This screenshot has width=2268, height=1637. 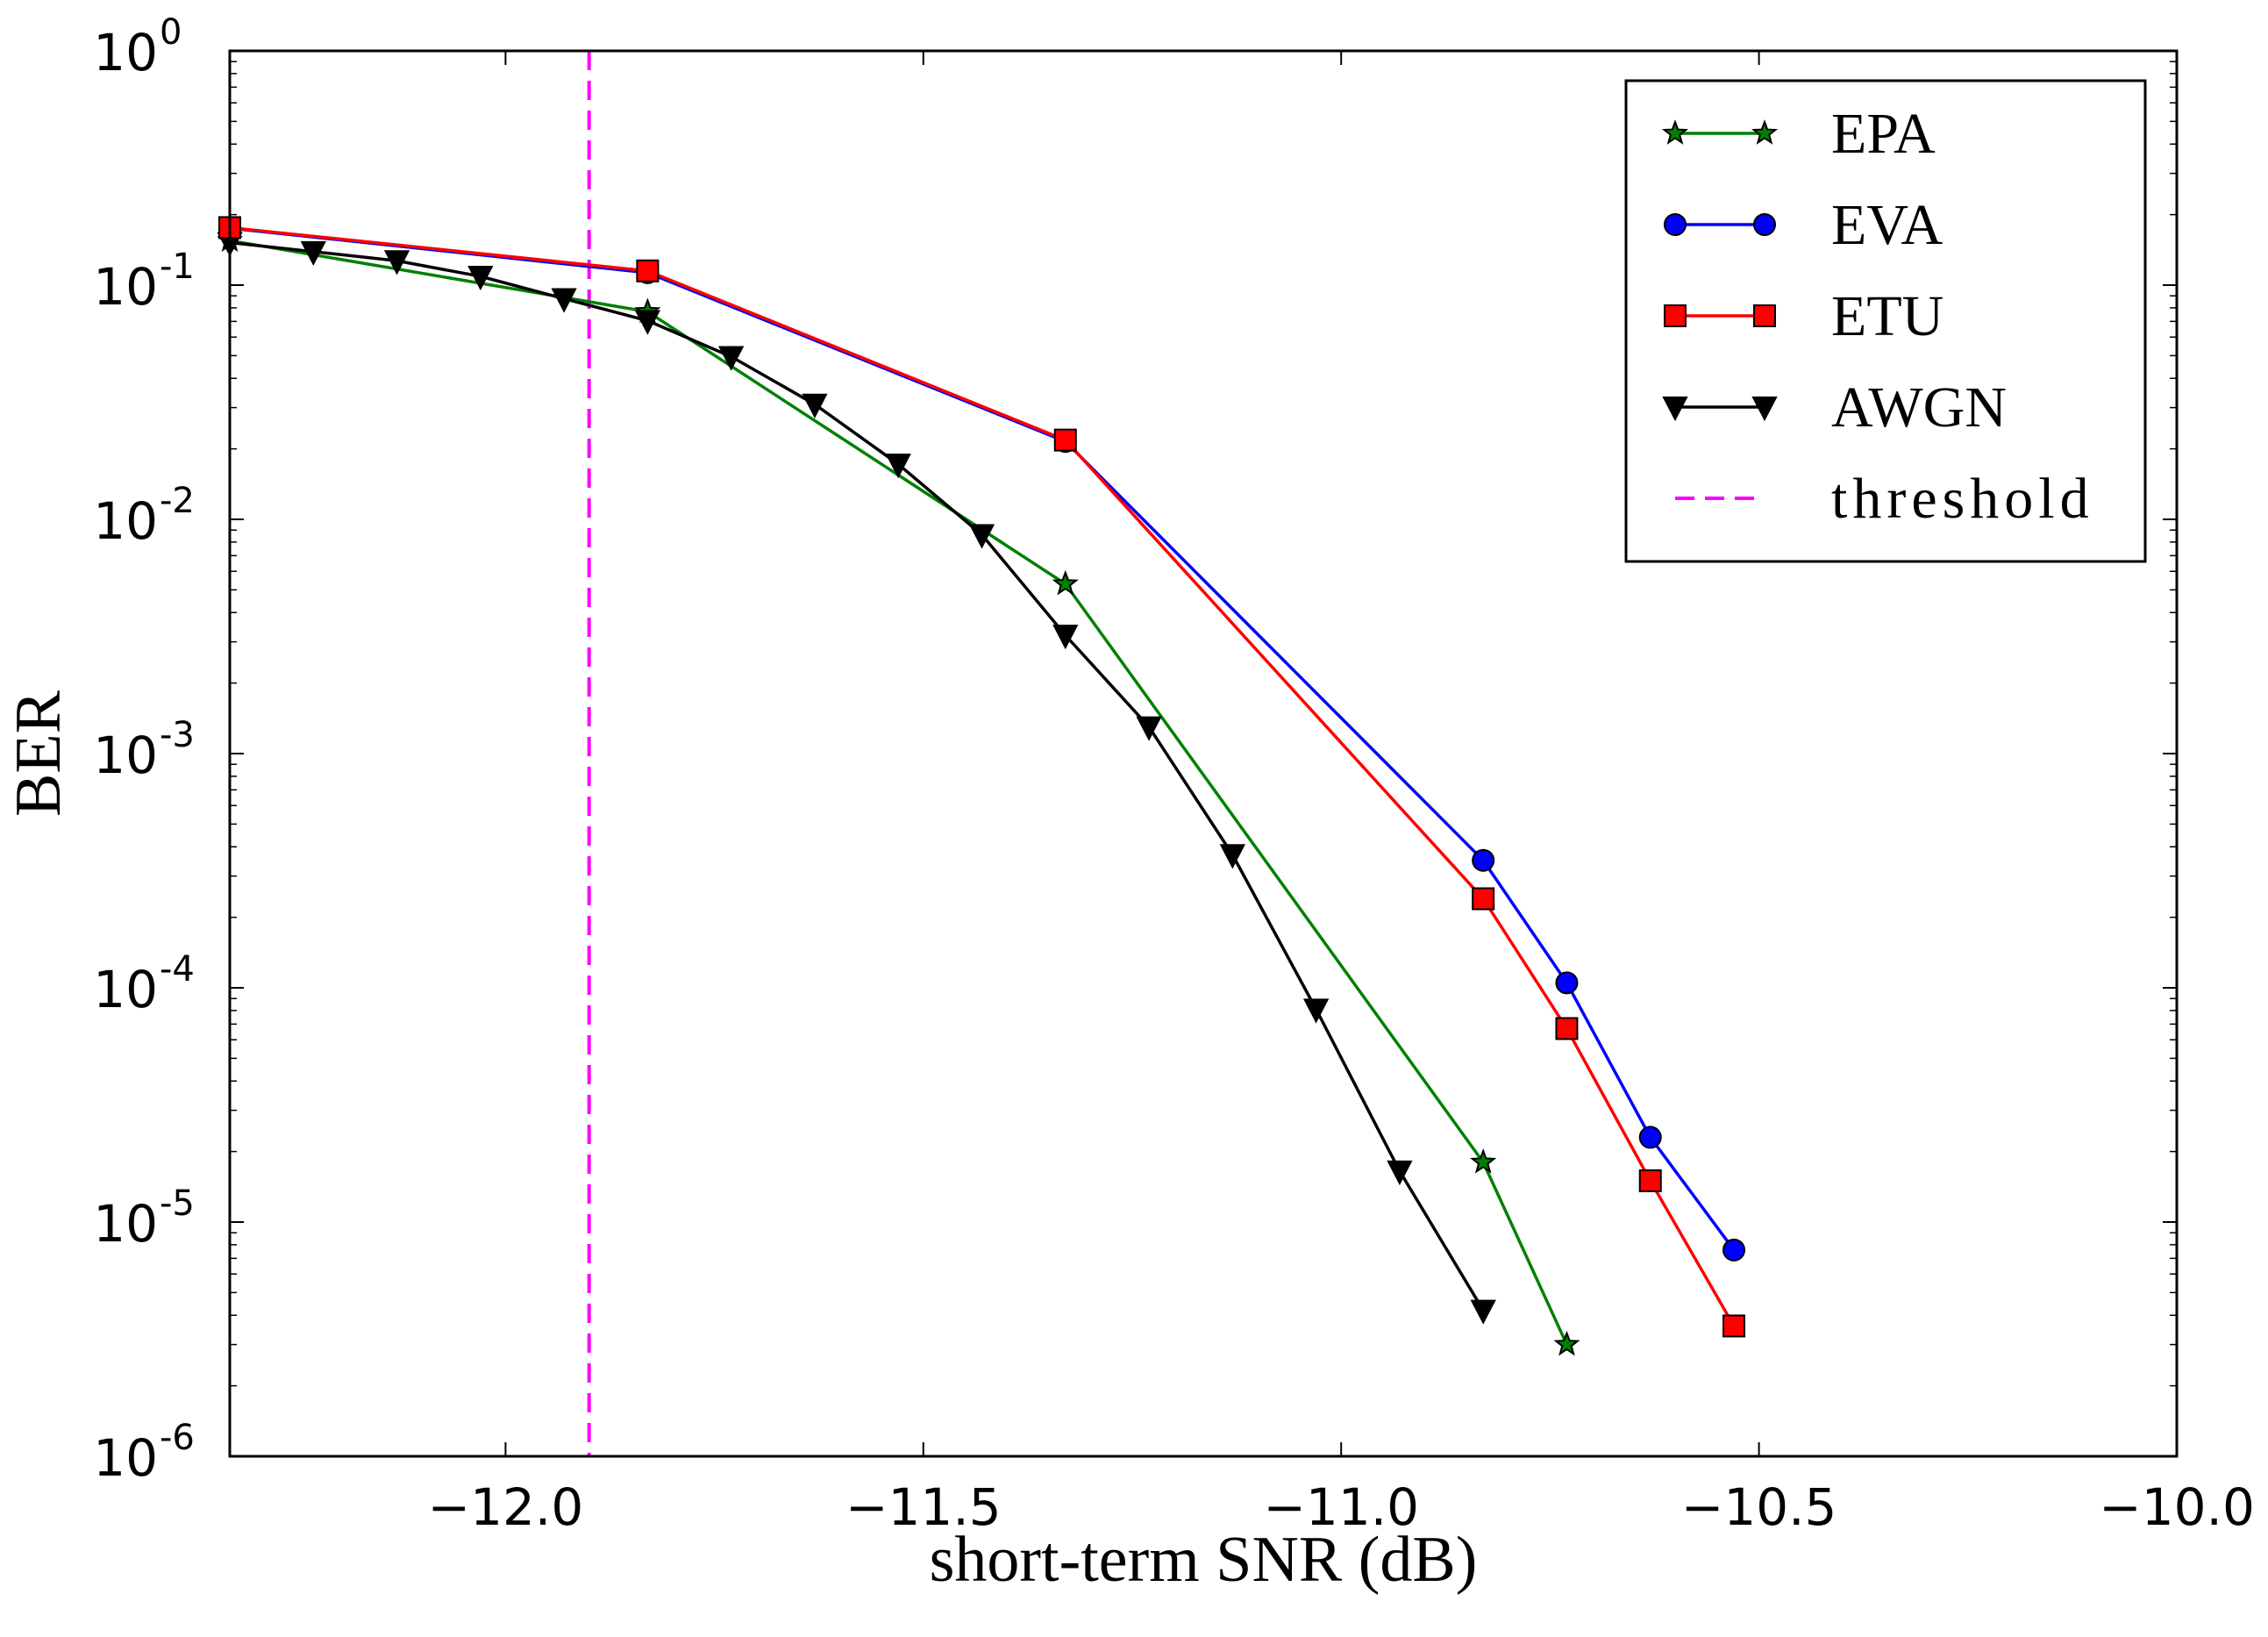 I want to click on x-axis-title: short-term SNR (dB), so click(x=1204, y=1560).